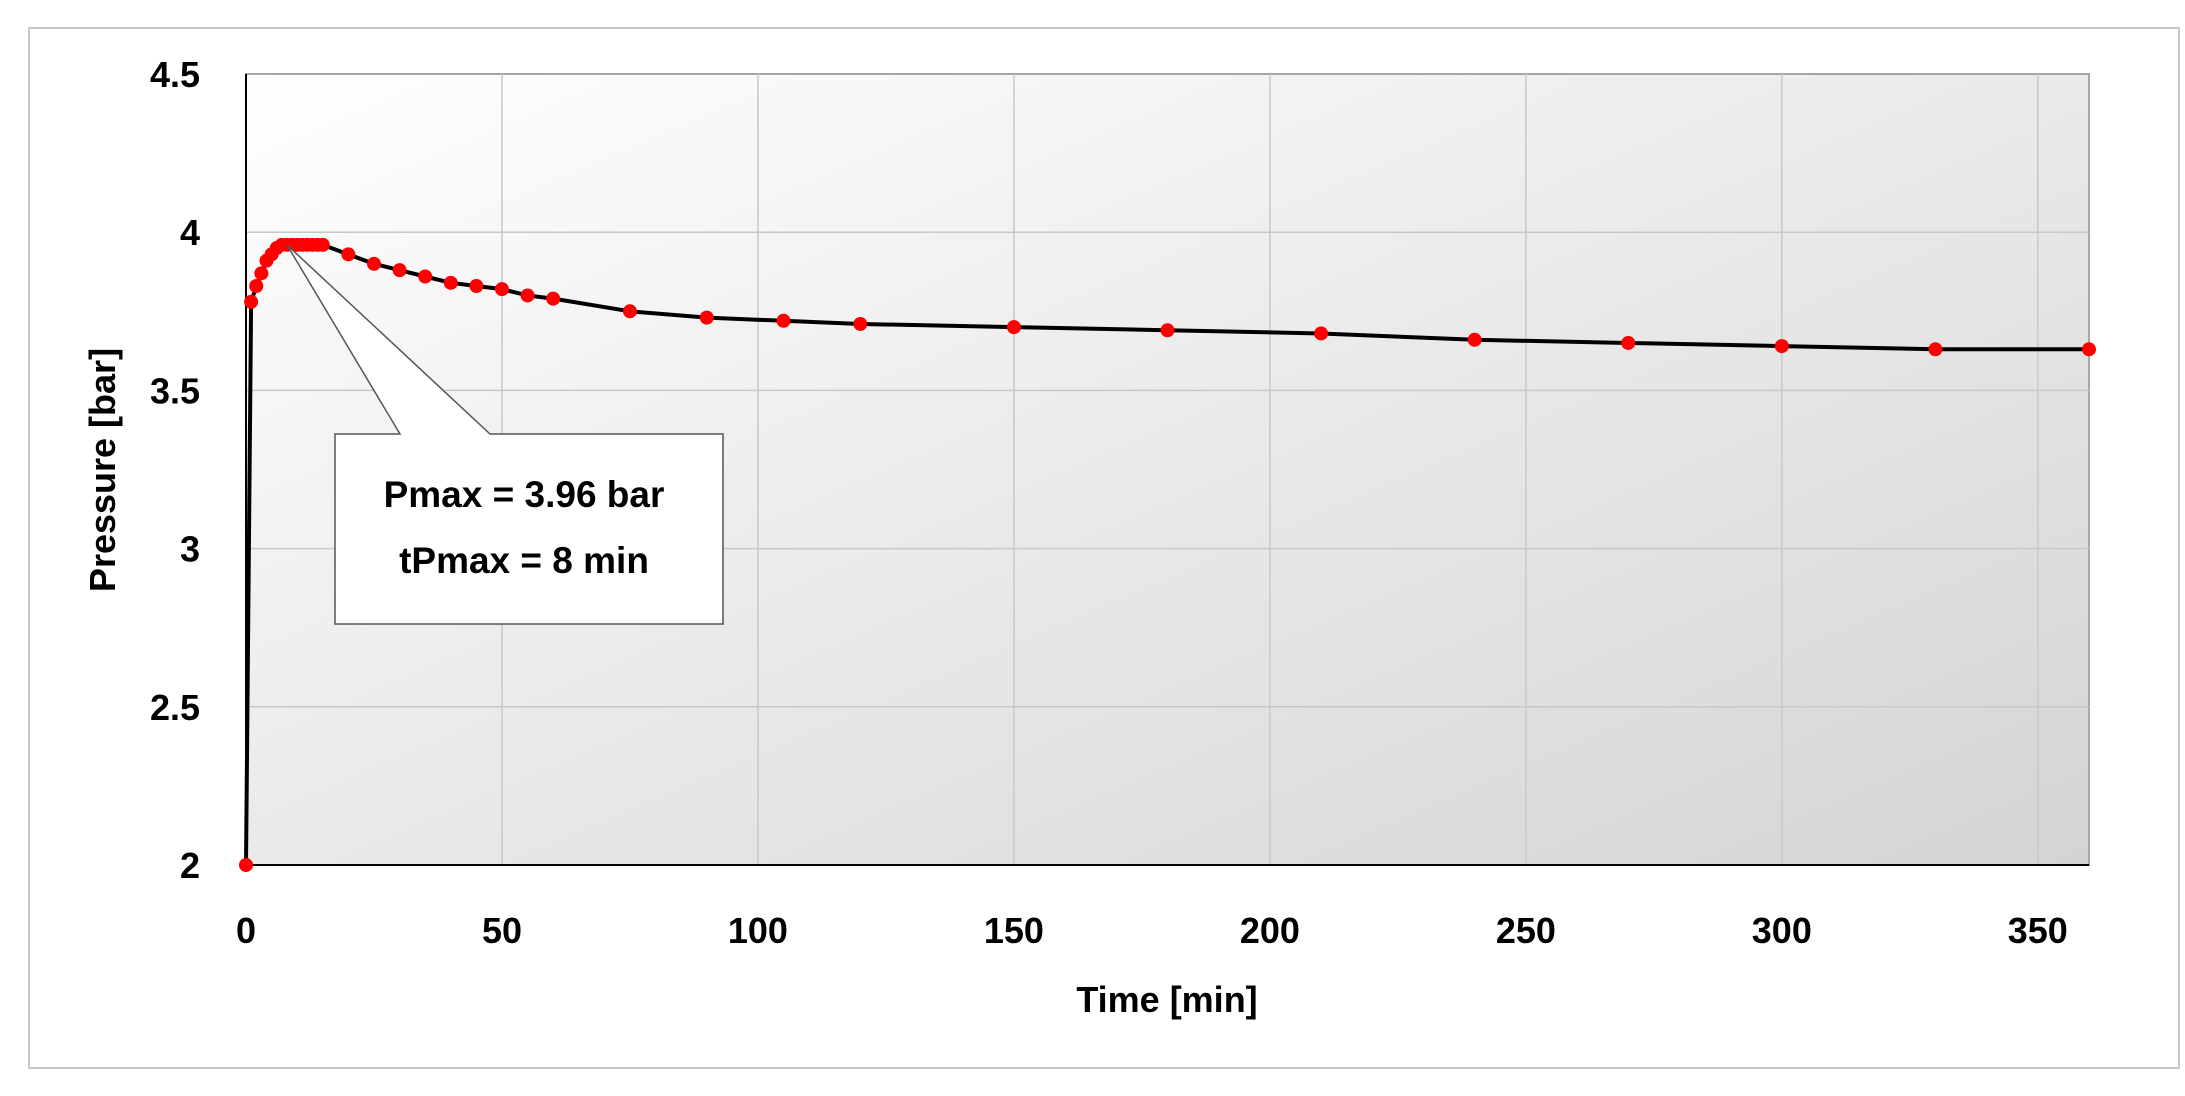 This screenshot has width=2185, height=1096. What do you see at coordinates (1782, 930) in the screenshot?
I see `x-tick-label: 300` at bounding box center [1782, 930].